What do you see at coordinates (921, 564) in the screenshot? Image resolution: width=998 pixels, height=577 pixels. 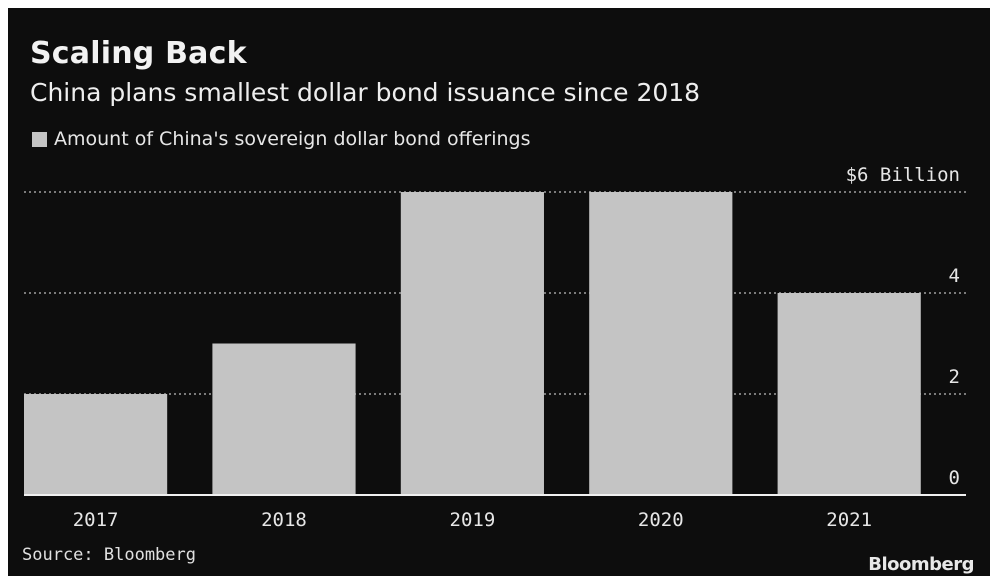 I see `brand-logo: Bloomberg` at bounding box center [921, 564].